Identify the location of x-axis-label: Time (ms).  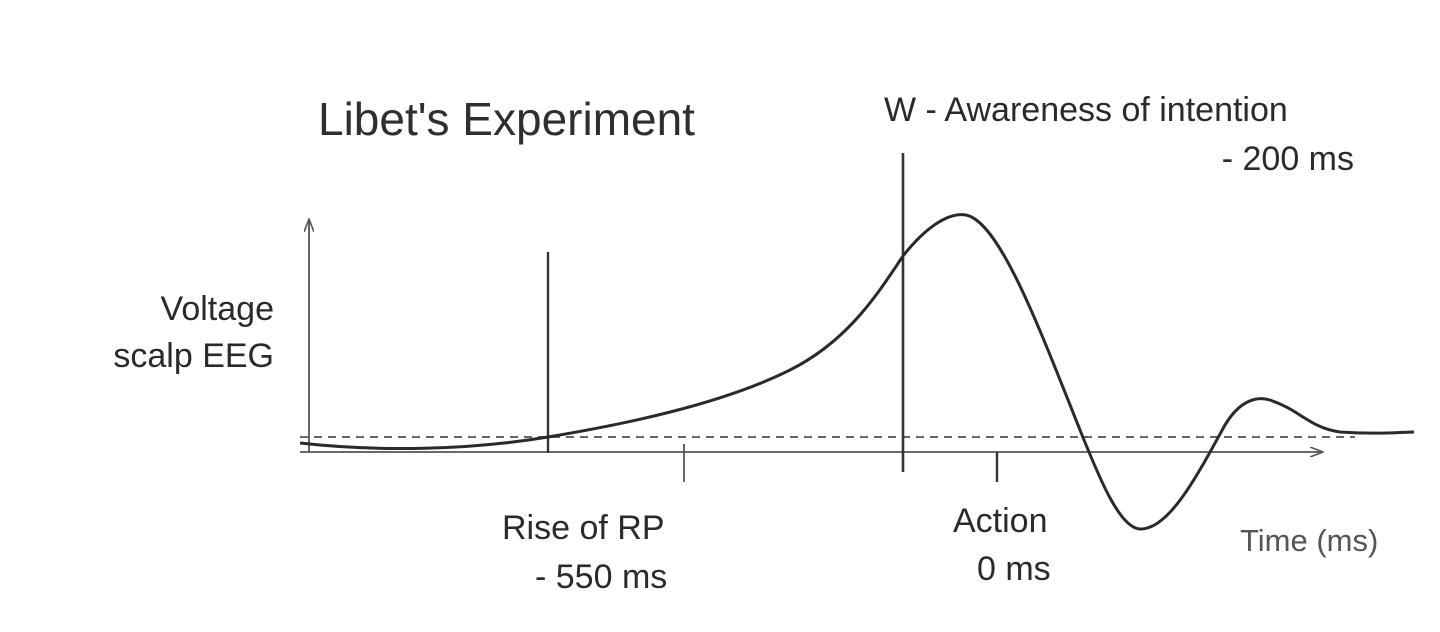
(1309, 540).